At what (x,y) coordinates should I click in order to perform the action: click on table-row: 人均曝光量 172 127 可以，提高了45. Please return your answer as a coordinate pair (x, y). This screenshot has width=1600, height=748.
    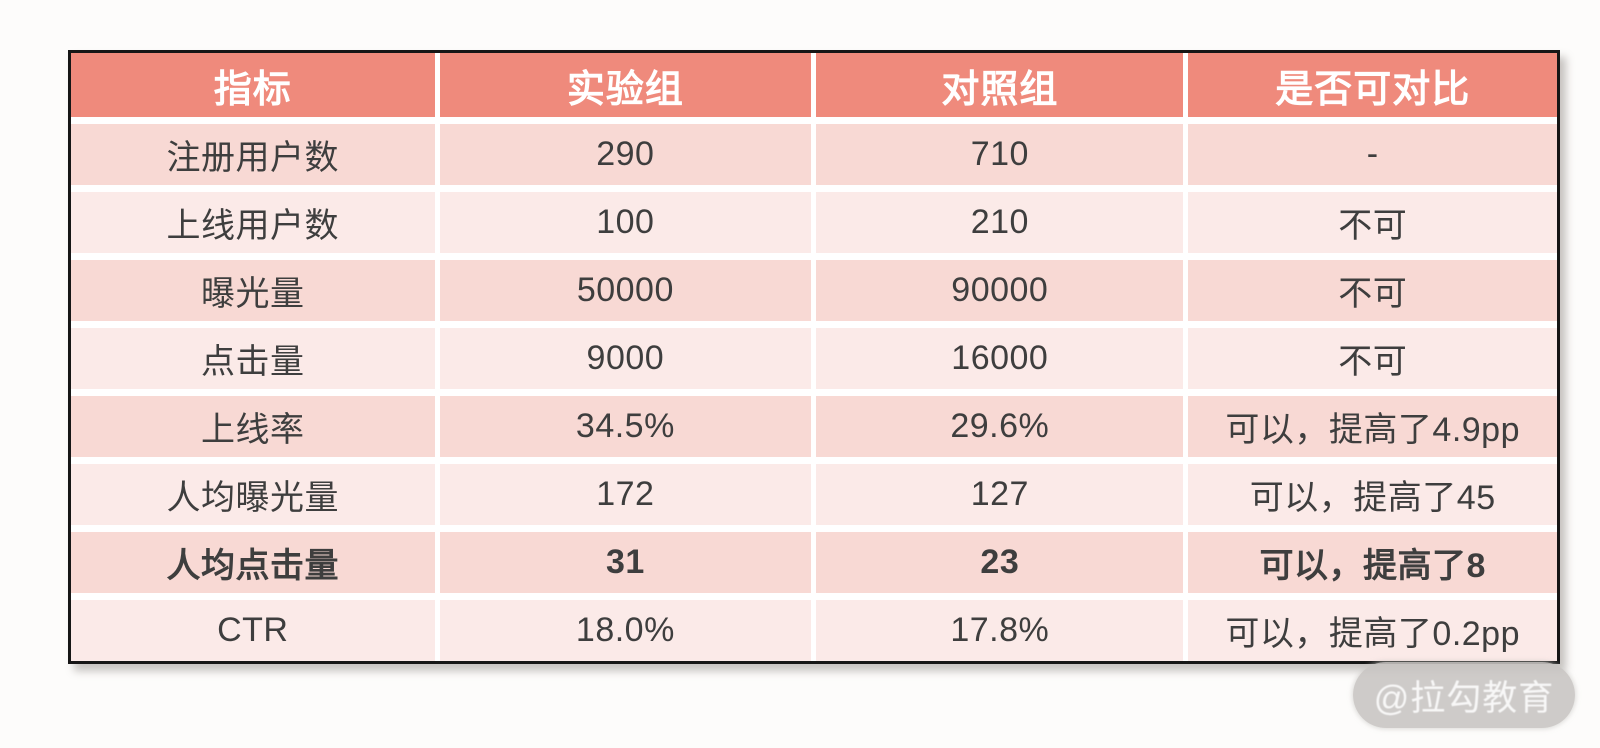
    Looking at the image, I should click on (814, 498).